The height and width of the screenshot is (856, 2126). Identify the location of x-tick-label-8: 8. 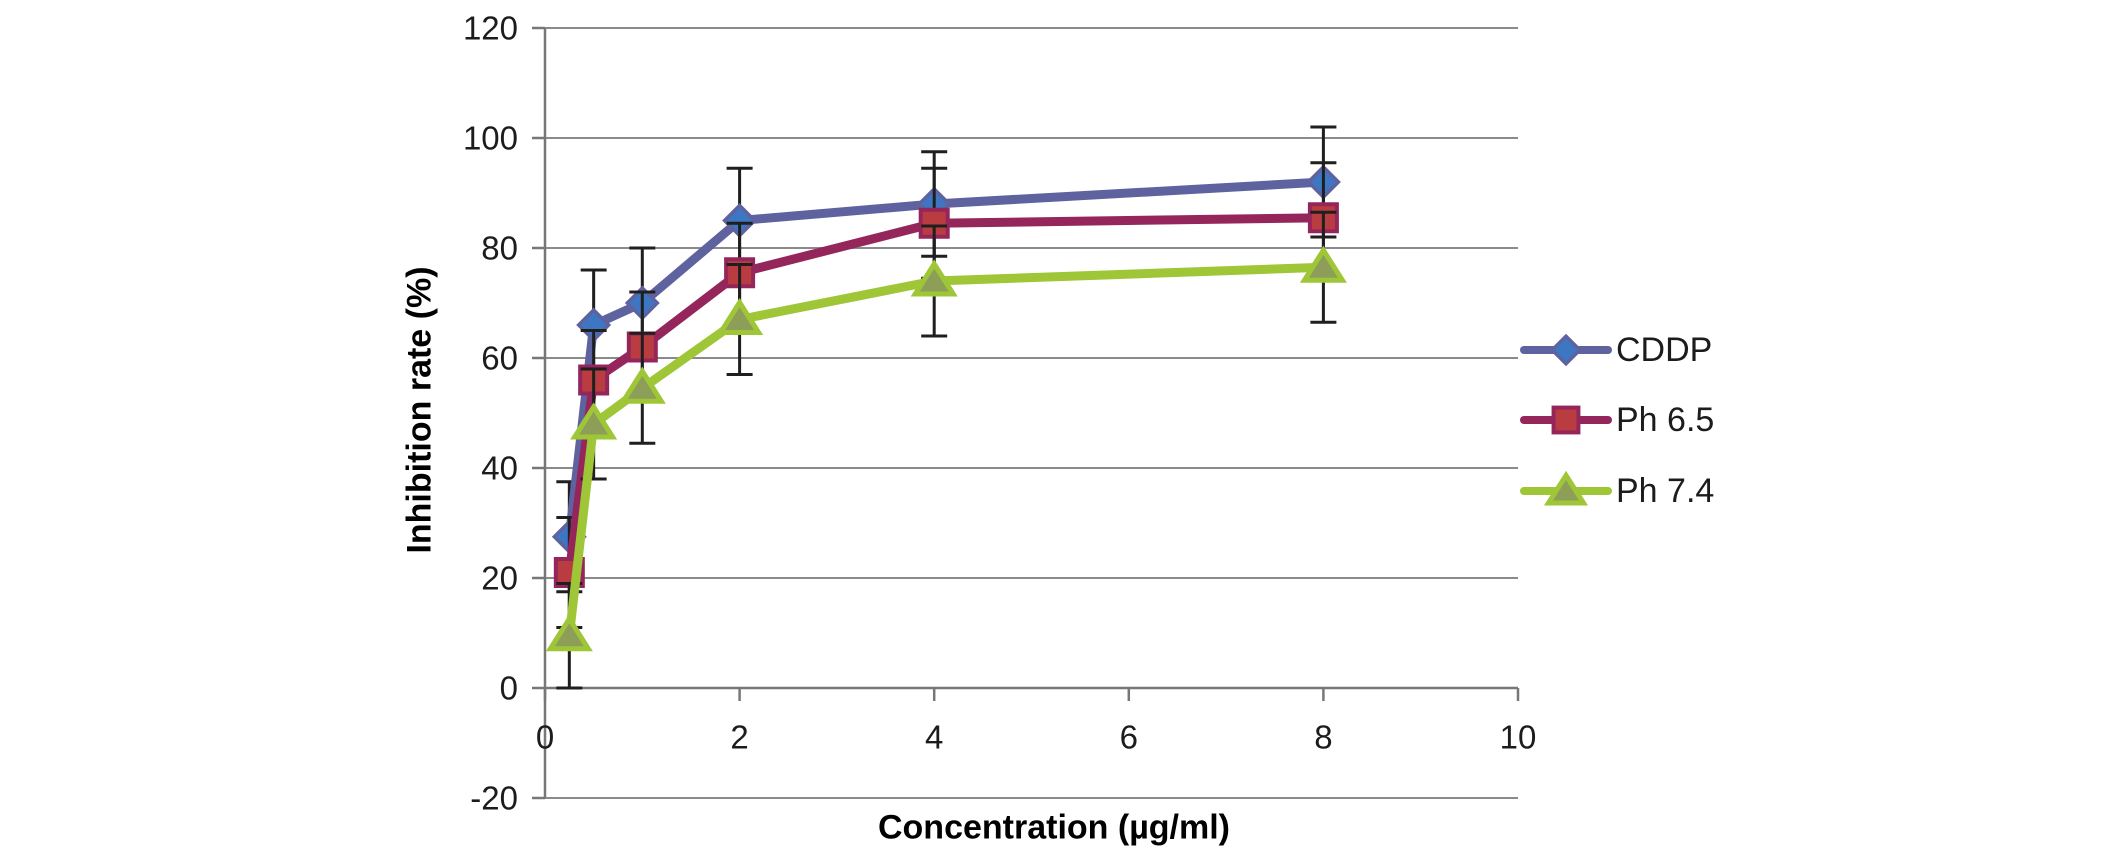
(1323, 737).